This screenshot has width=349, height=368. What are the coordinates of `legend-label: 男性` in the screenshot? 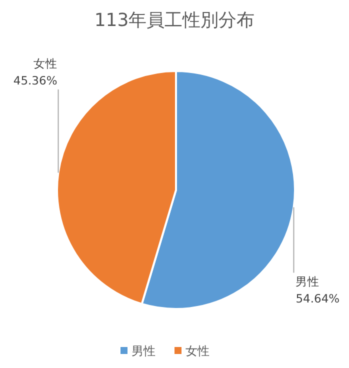 It's located at (144, 351).